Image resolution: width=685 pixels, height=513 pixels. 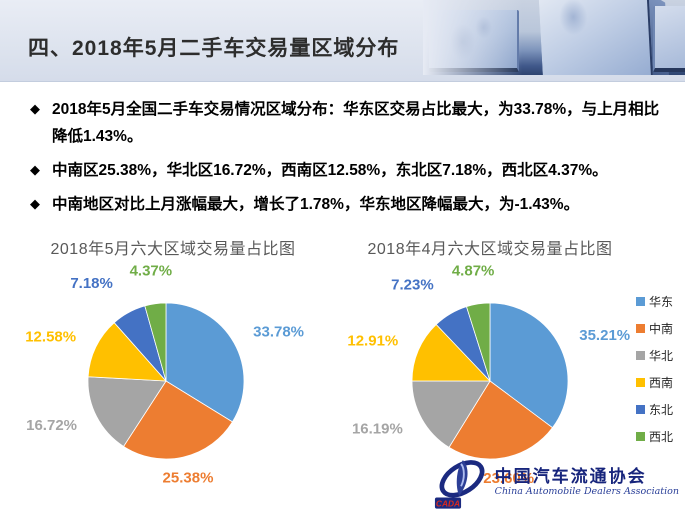 What do you see at coordinates (377, 428) in the screenshot?
I see `pie-data-label: 16.19%` at bounding box center [377, 428].